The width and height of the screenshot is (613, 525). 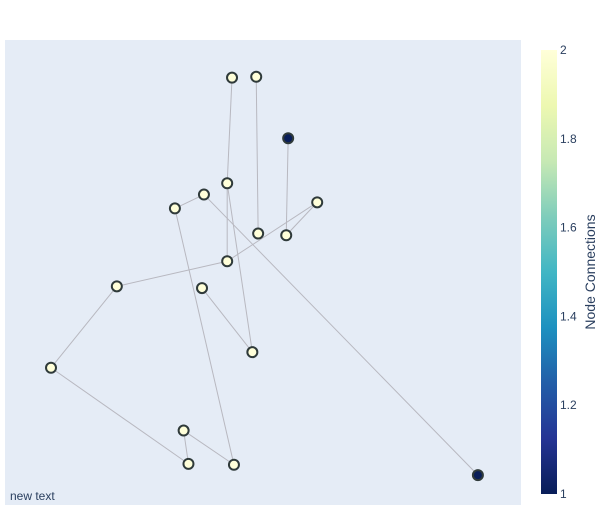 I want to click on colorbar, so click(x=549, y=272).